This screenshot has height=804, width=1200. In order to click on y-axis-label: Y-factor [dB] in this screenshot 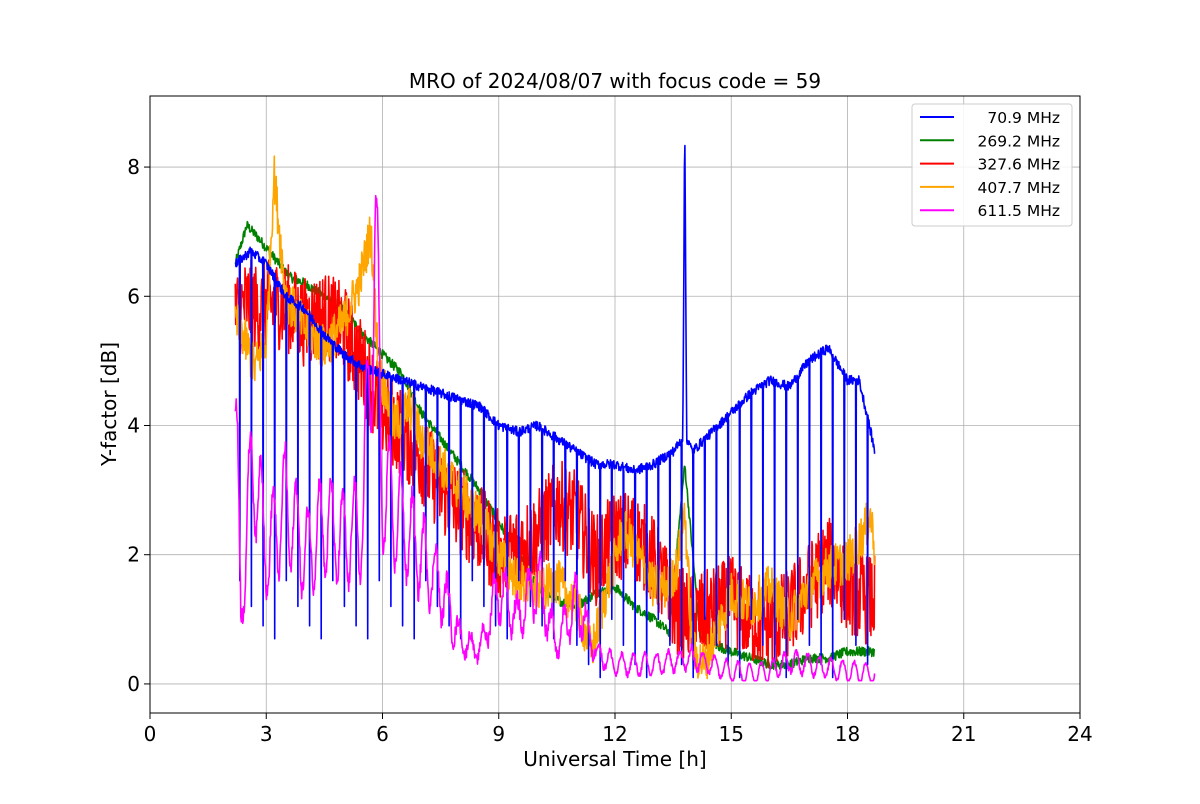, I will do `click(109, 404)`.